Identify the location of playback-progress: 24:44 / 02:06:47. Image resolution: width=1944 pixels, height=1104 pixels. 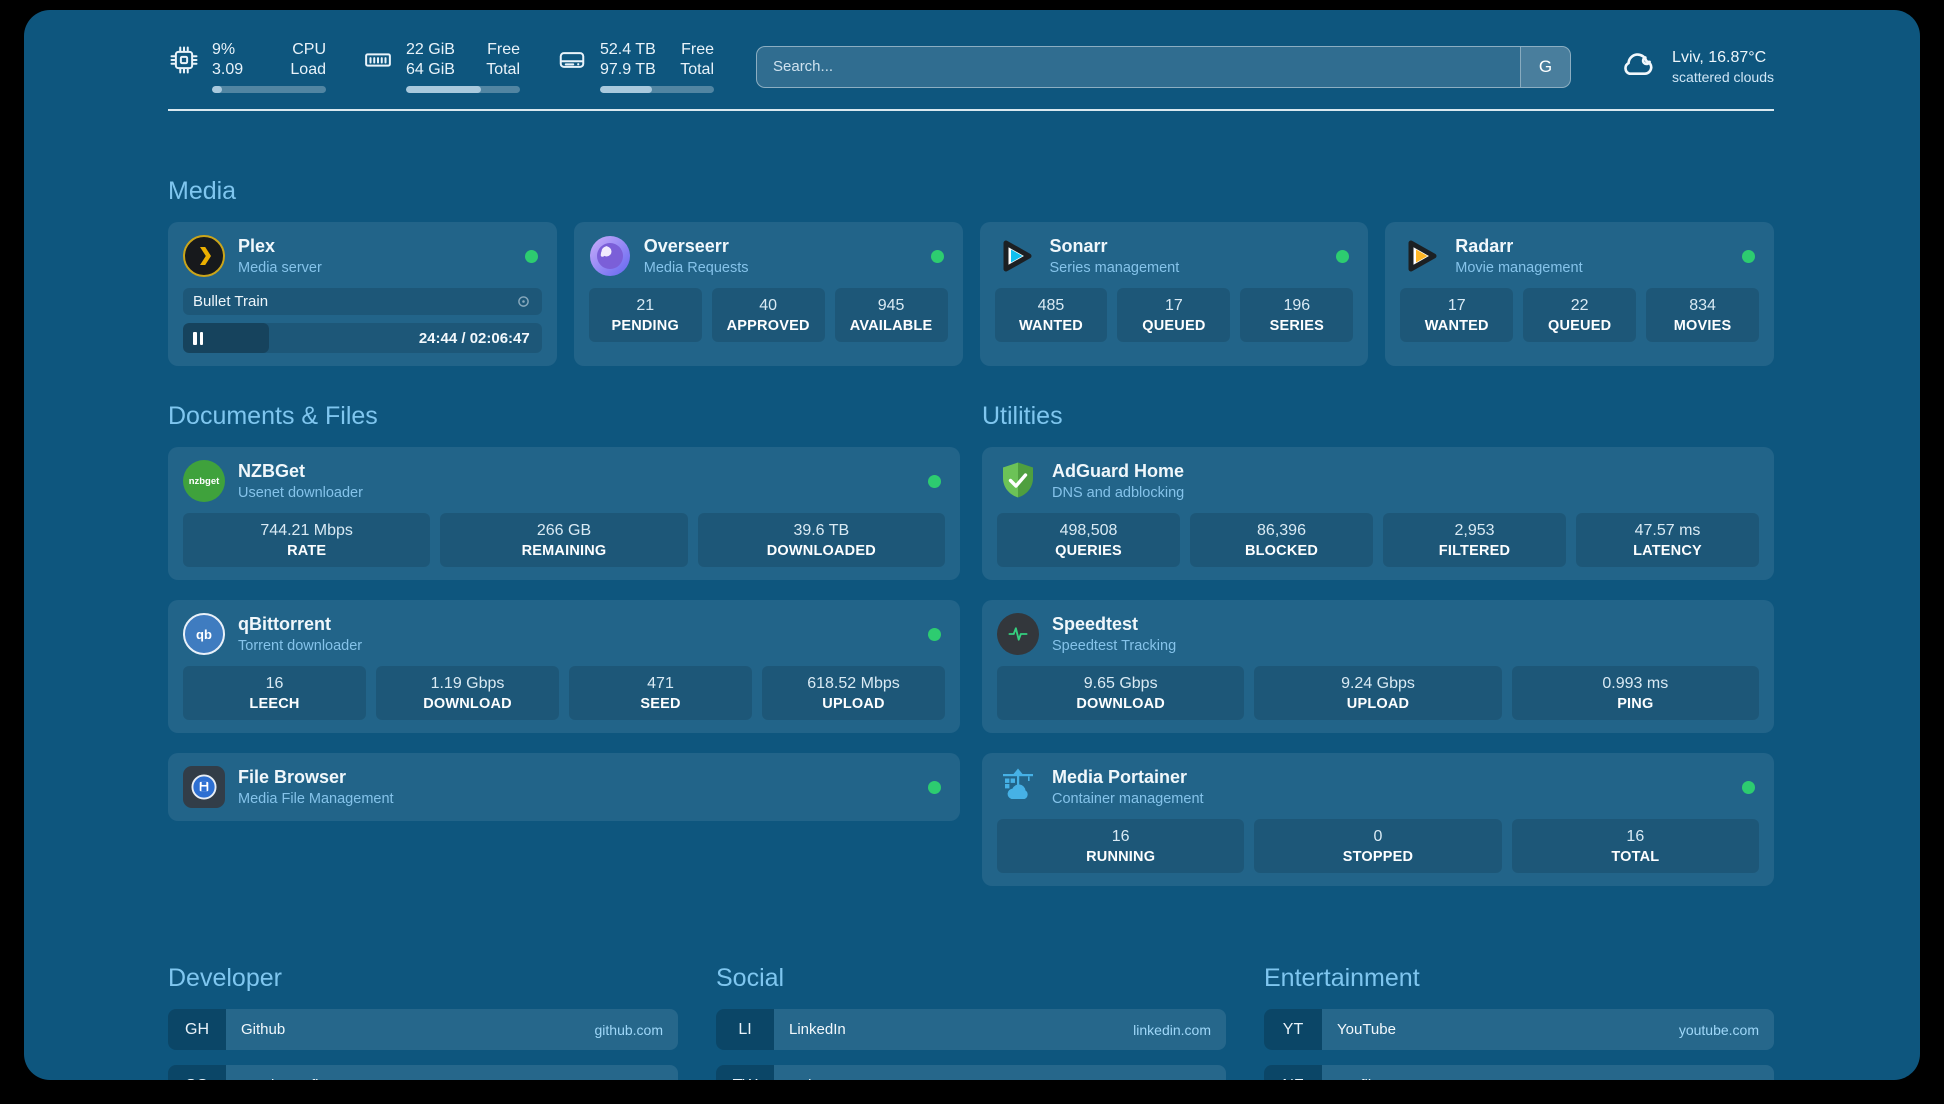
(362, 338).